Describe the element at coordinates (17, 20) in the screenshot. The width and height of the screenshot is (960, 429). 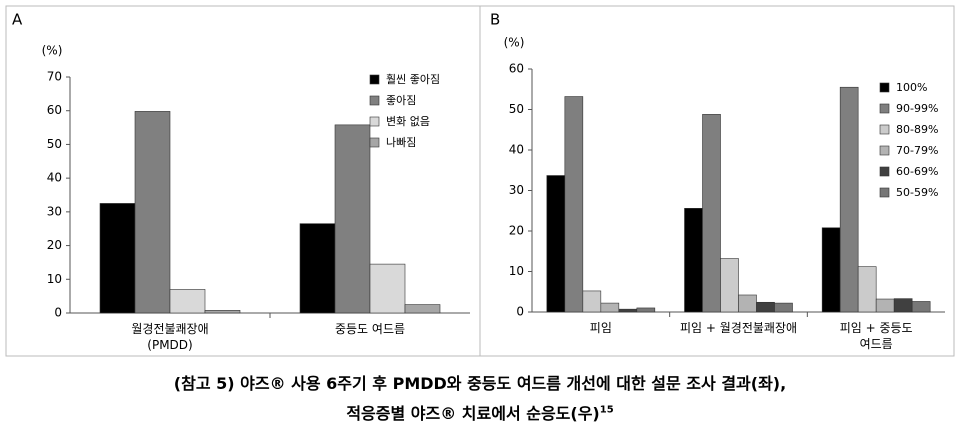
I see `panel-label: A` at that location.